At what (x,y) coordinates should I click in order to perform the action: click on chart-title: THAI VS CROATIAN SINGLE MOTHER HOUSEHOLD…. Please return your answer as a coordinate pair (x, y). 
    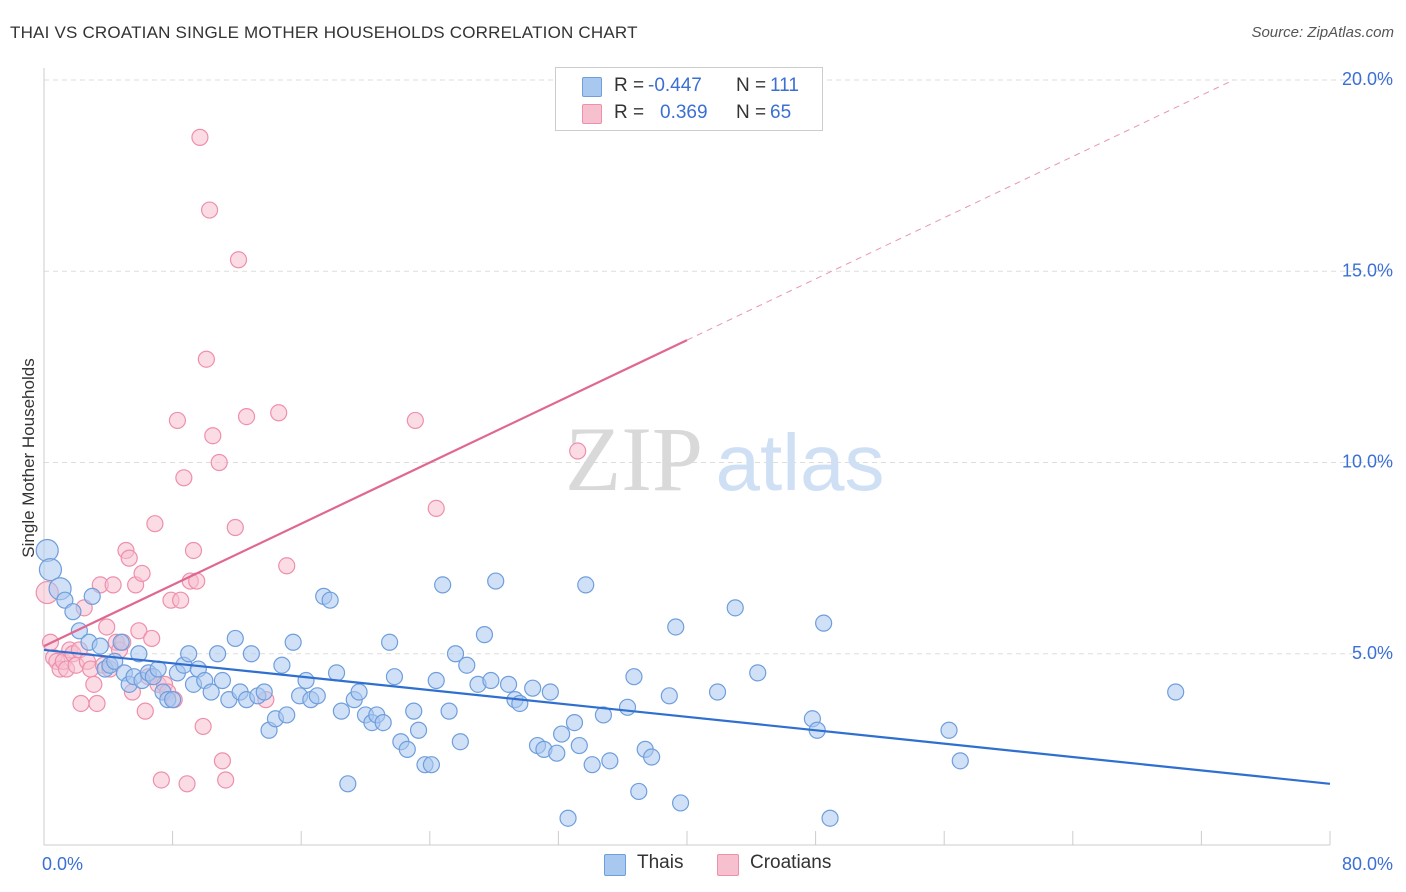
    Looking at the image, I should click on (324, 32).